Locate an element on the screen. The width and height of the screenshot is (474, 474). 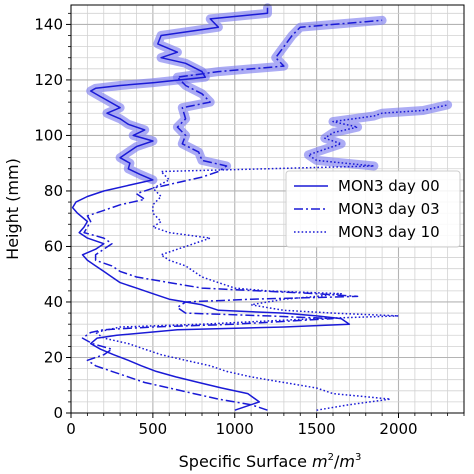
x-axis-label: Specific Surface m2/m3 is located at coordinates (270, 461).